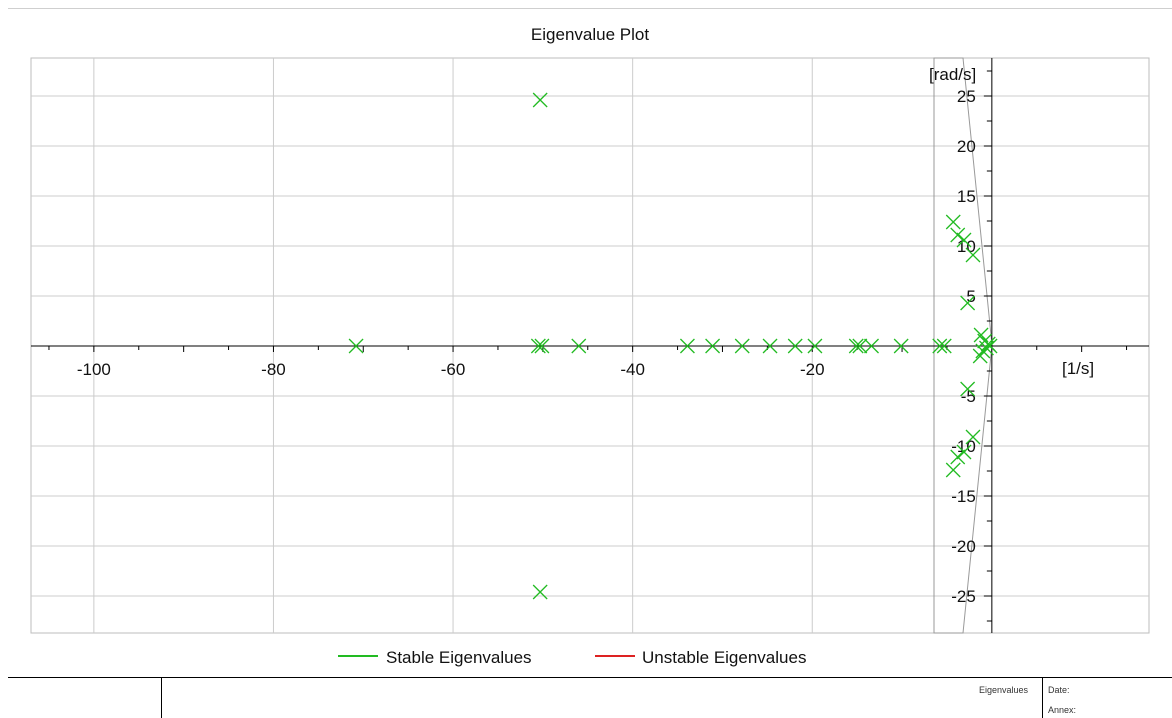 This screenshot has height=718, width=1172. What do you see at coordinates (1059, 690) in the screenshot?
I see `footer-date-label: Date:` at bounding box center [1059, 690].